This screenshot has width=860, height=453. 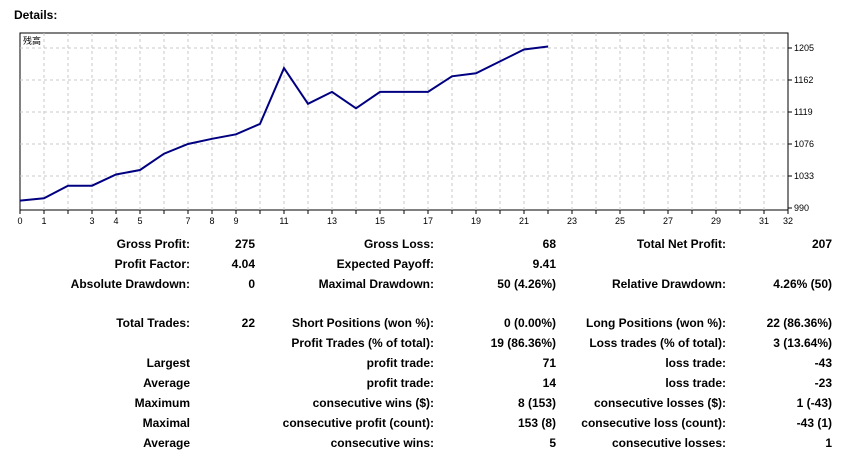 I want to click on average-consecutive-profit-value: 5, so click(x=552, y=443).